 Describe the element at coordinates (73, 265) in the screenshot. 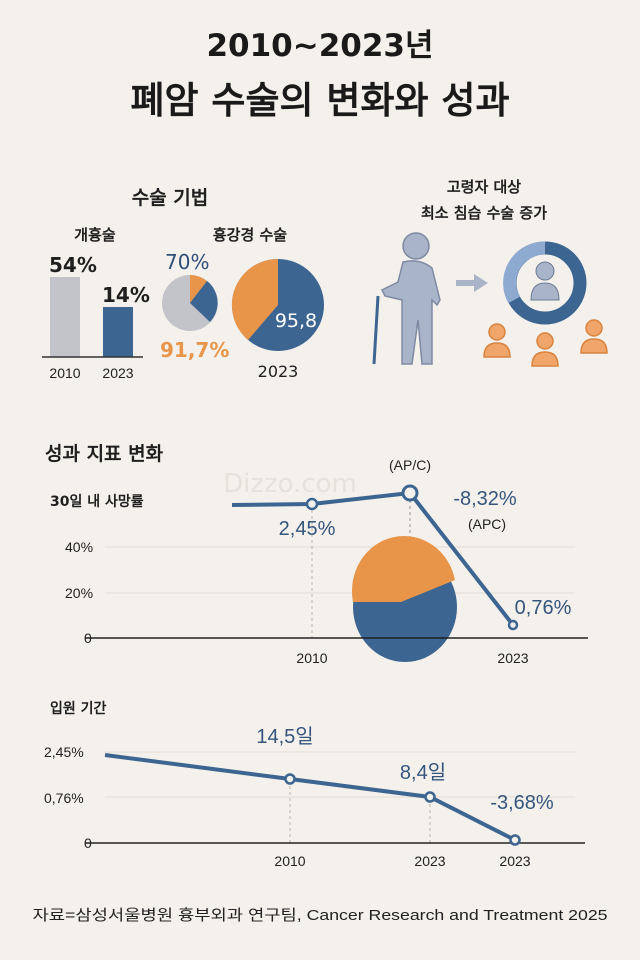

I see `bar-2010-value: 54%` at that location.